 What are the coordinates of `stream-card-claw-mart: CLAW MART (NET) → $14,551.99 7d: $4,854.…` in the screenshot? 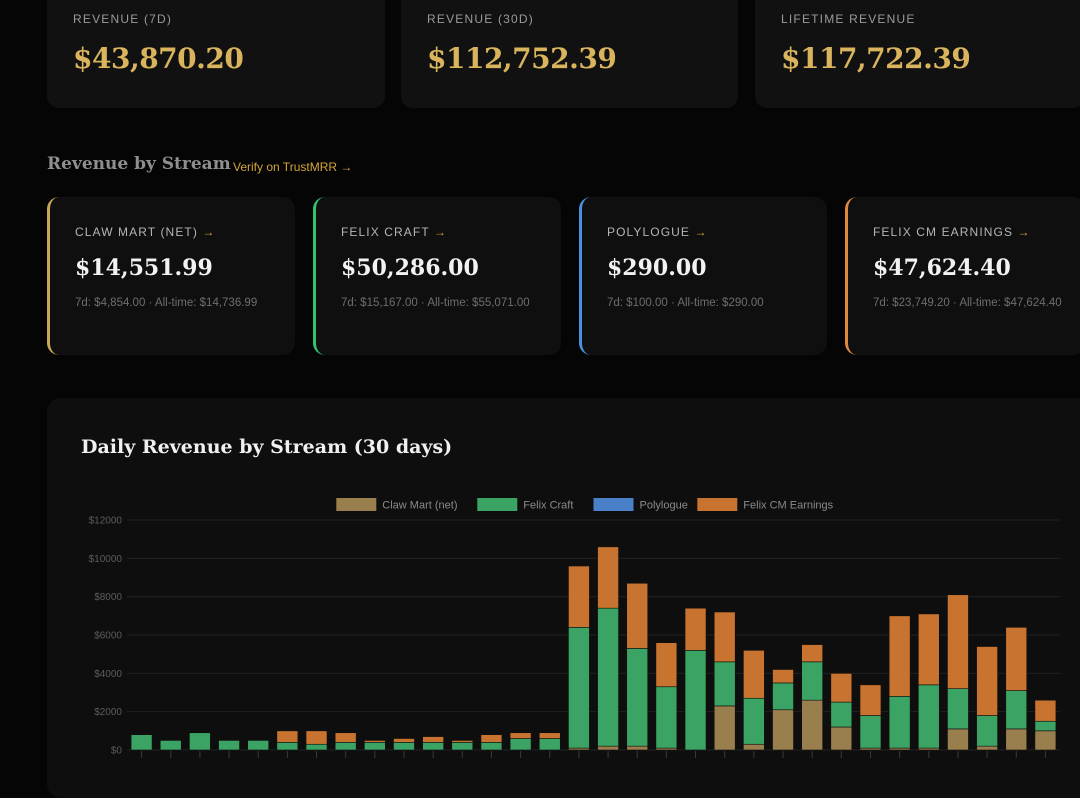 It's located at (171, 276).